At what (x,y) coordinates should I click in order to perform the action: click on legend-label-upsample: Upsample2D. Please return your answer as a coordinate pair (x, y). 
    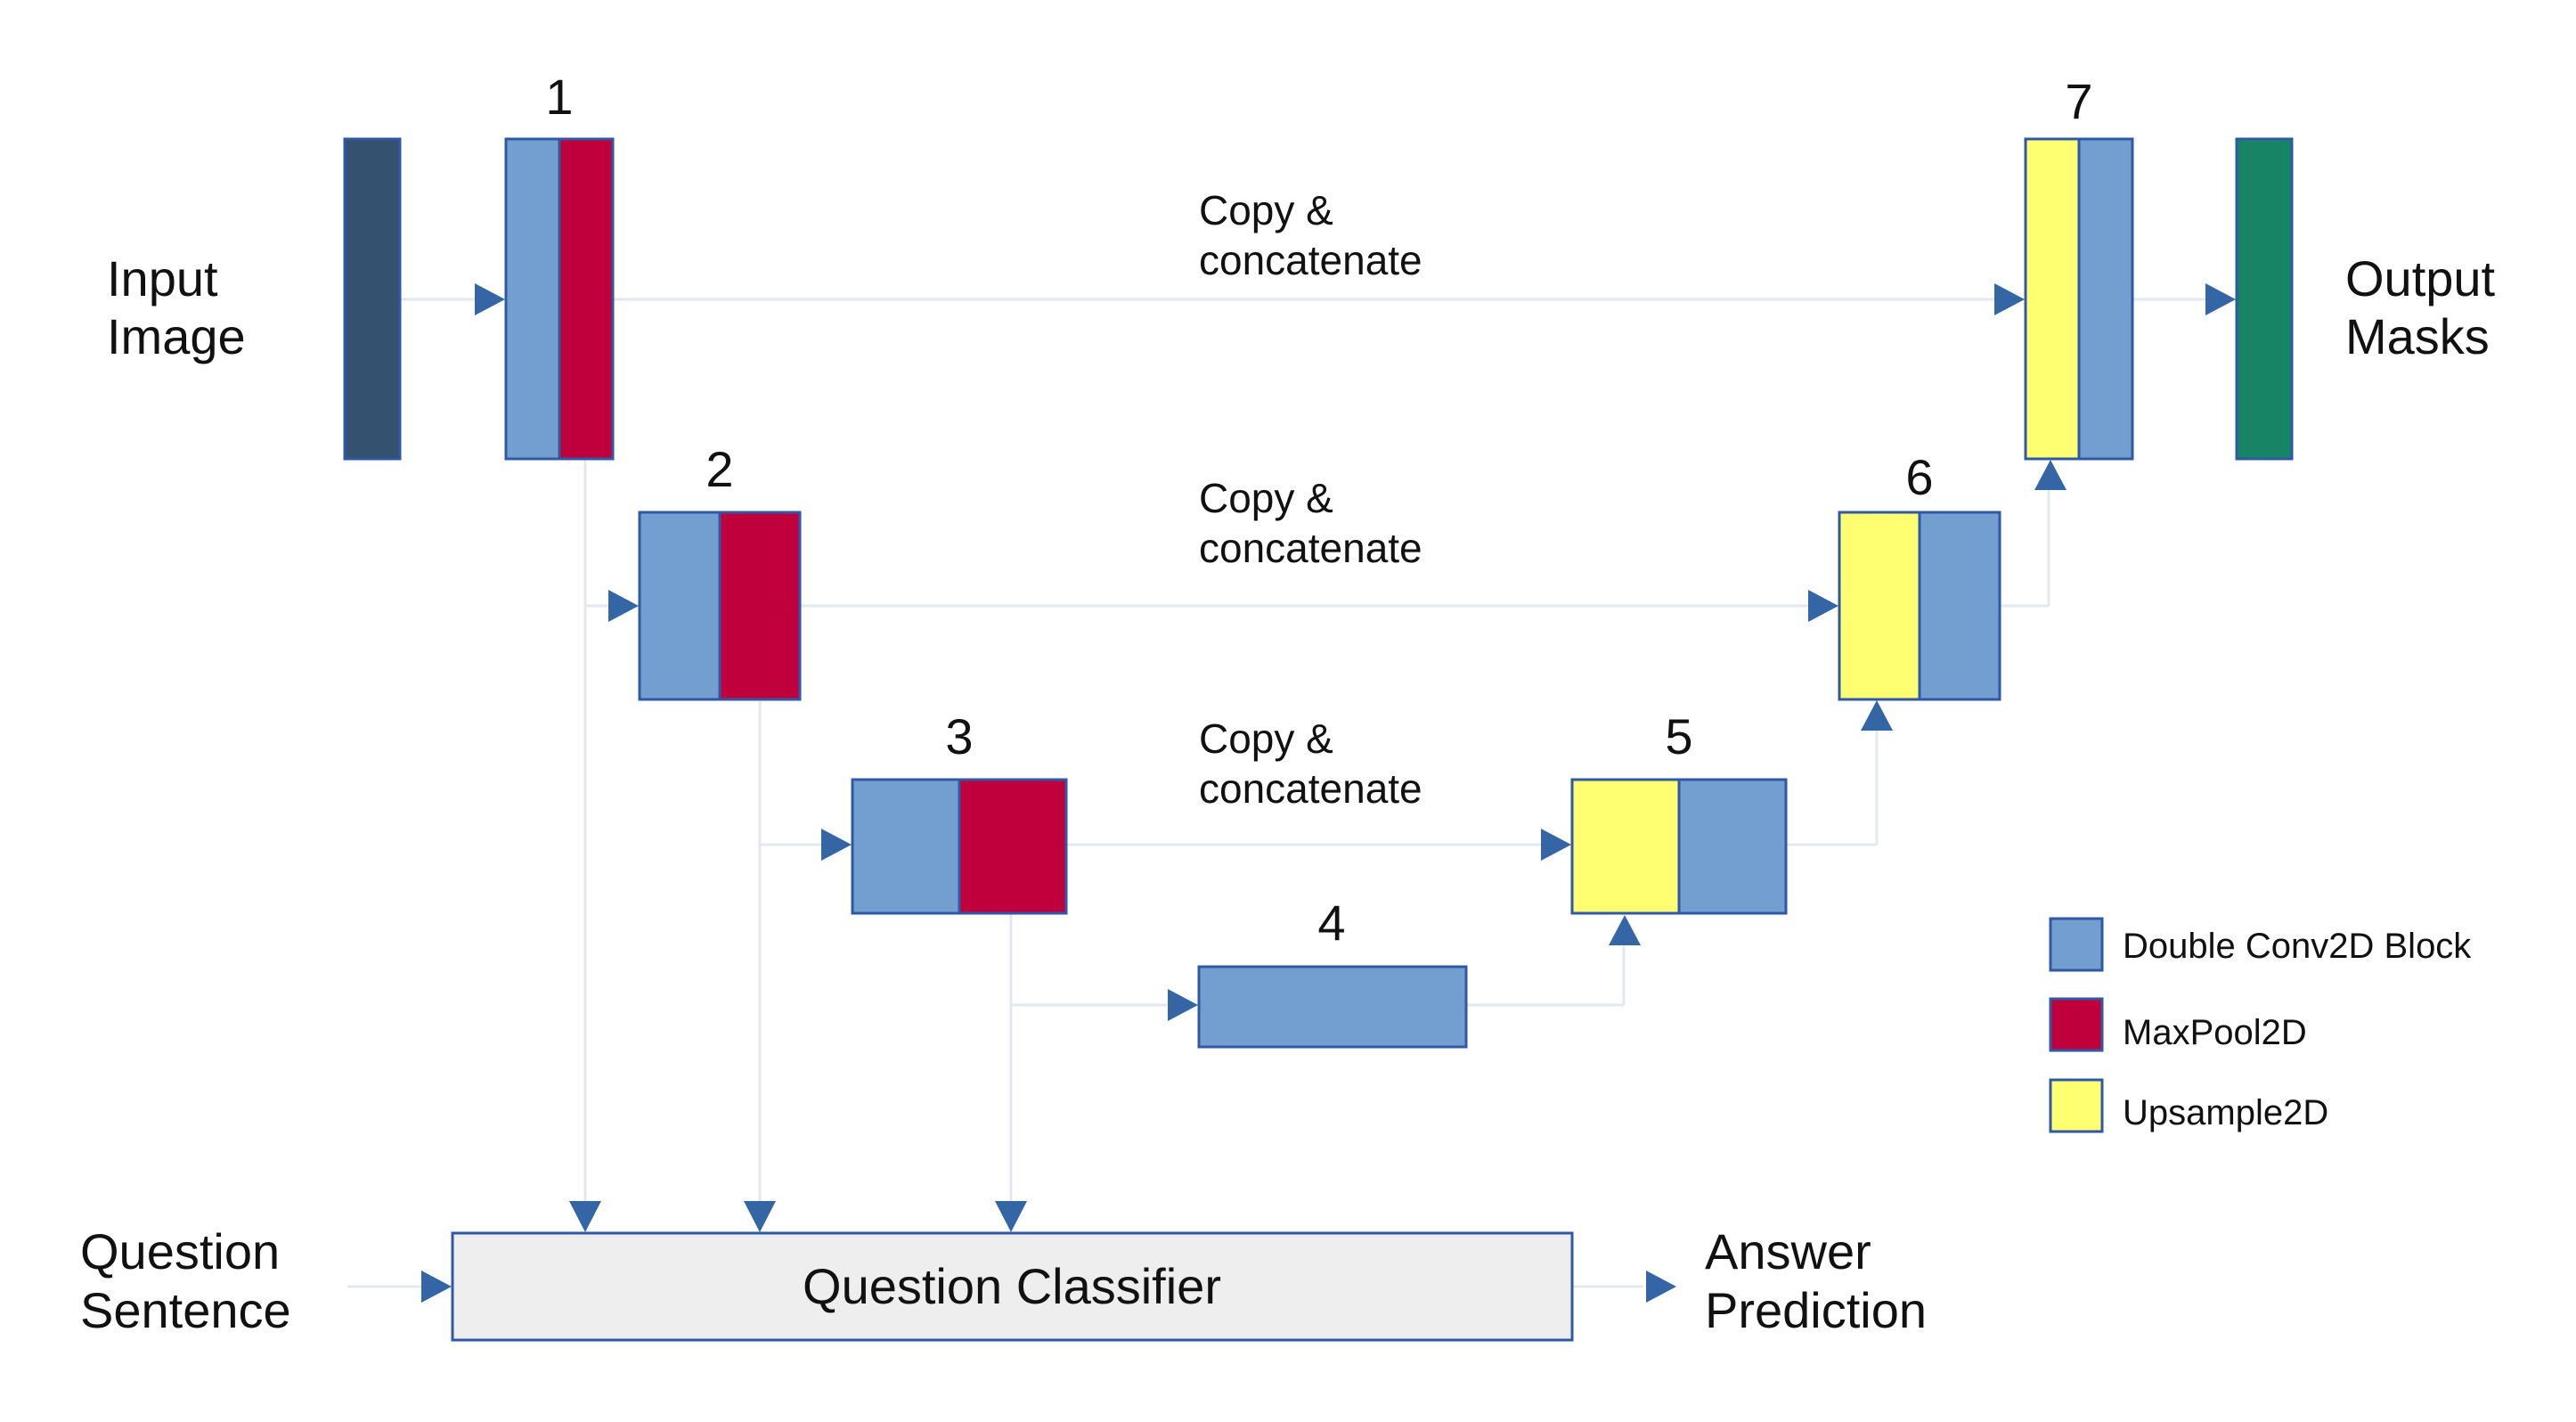
    Looking at the image, I should click on (2225, 1112).